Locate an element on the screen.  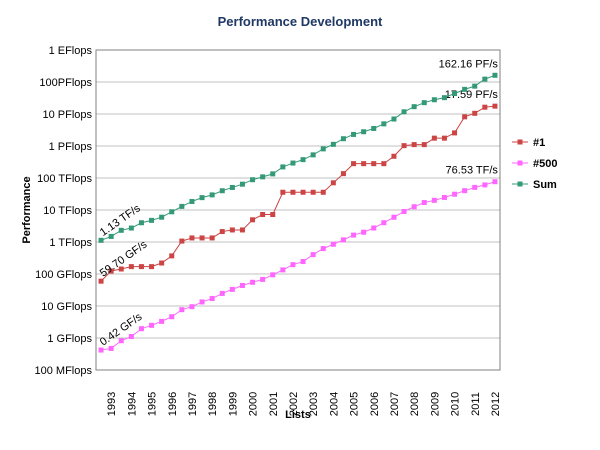
y-tick-label: 1 GFlops is located at coordinates (69, 339).